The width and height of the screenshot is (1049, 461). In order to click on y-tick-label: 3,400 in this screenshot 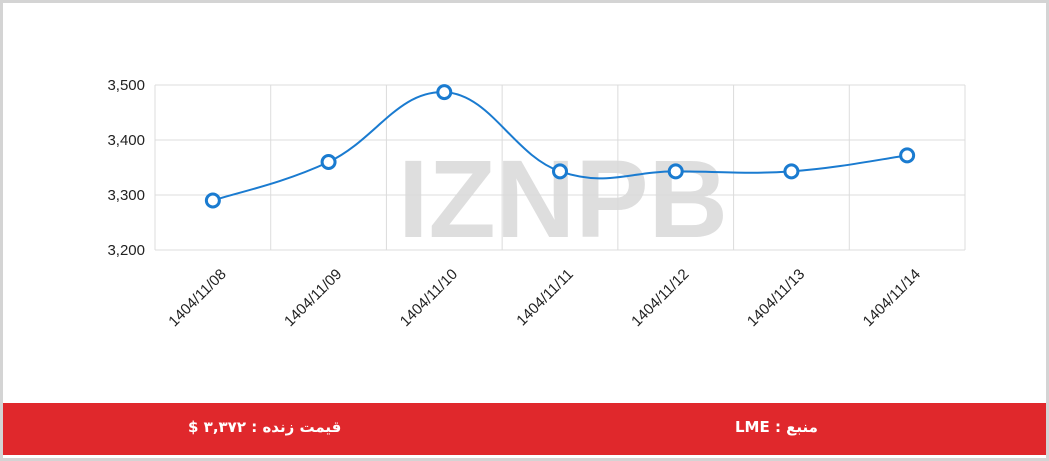, I will do `click(126, 140)`.